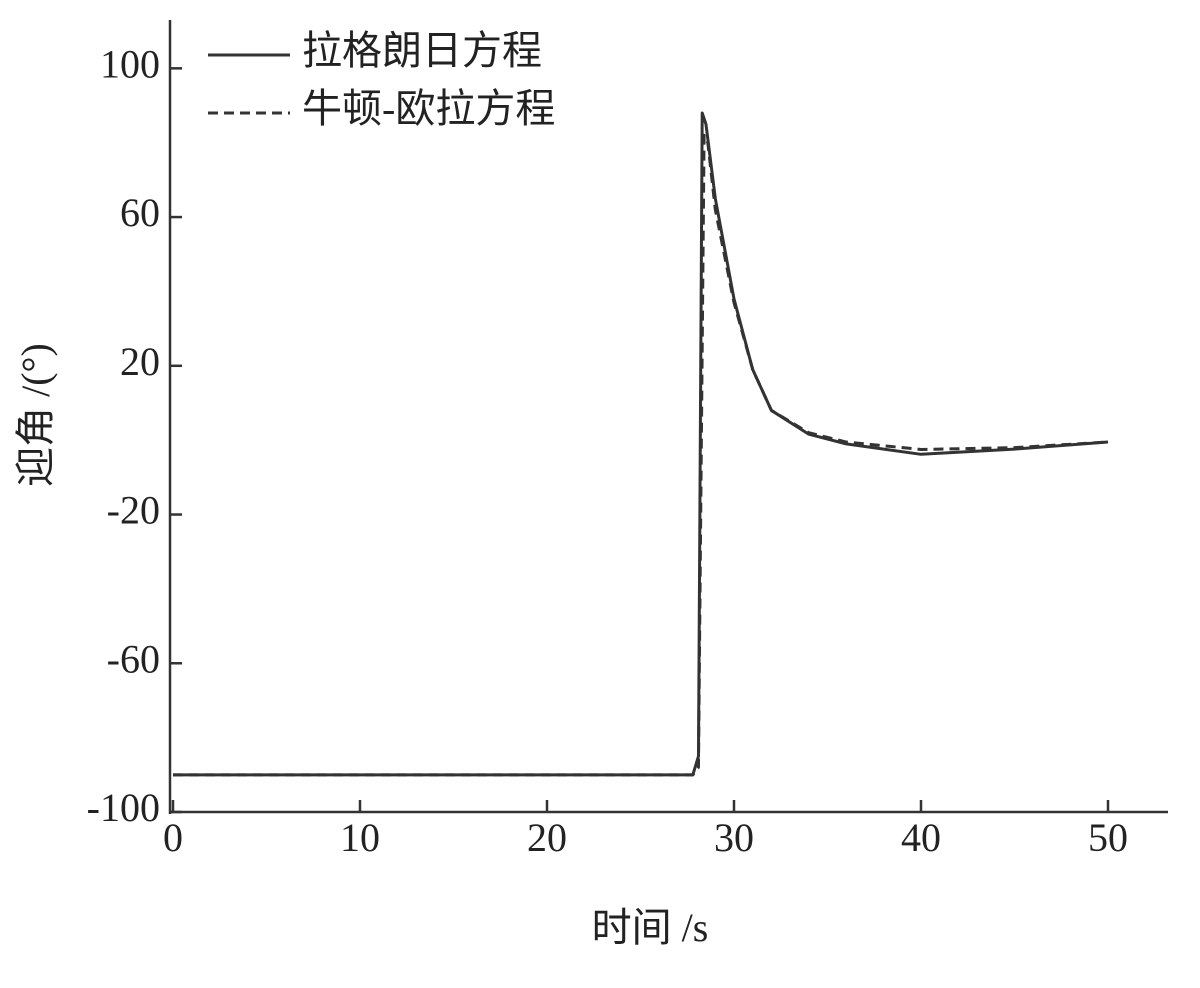 The width and height of the screenshot is (1200, 988). I want to click on legend-label: 牛顿-欧拉方程, so click(428, 108).